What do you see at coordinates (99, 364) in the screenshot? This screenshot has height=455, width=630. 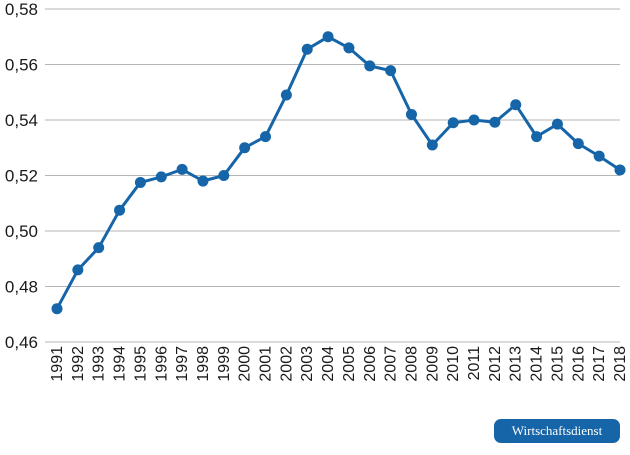 I see `x-tick-label: 1993` at bounding box center [99, 364].